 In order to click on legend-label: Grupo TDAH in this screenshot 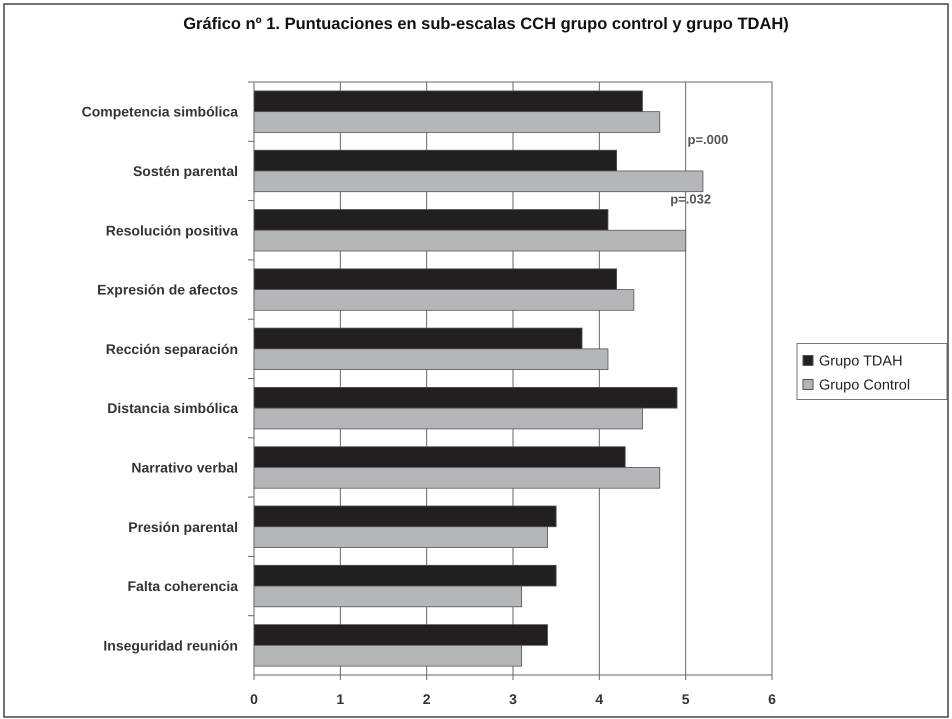, I will do `click(861, 362)`.